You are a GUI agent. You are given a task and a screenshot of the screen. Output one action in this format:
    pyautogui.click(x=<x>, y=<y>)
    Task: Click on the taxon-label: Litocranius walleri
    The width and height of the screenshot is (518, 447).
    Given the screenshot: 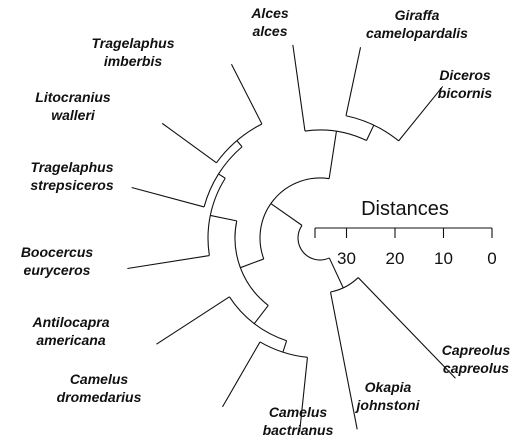 What is the action you would take?
    pyautogui.click(x=73, y=106)
    